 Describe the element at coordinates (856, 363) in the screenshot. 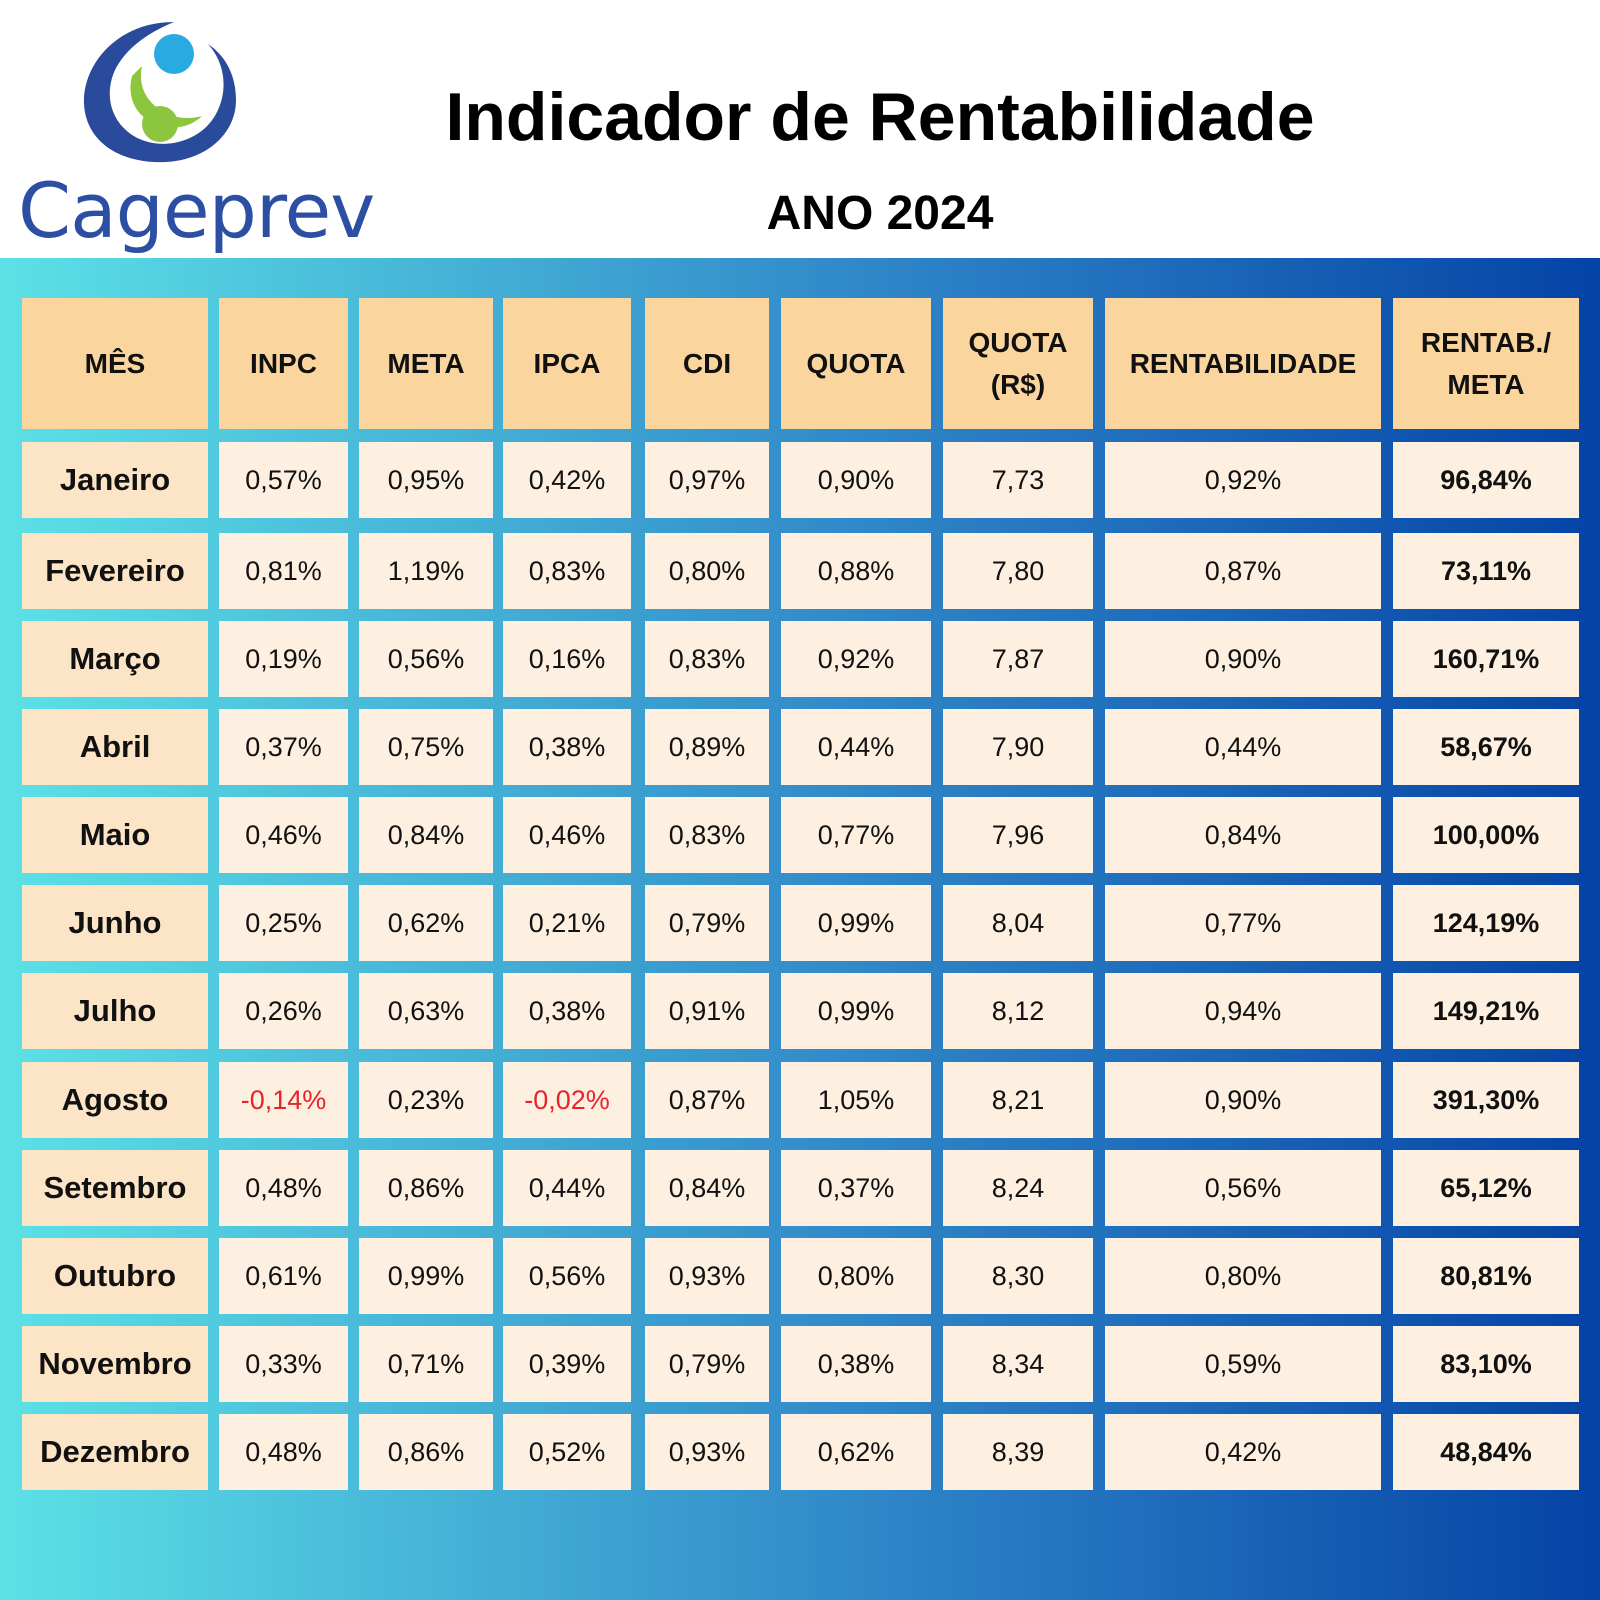

I see `column-header-quota: QUOTA` at that location.